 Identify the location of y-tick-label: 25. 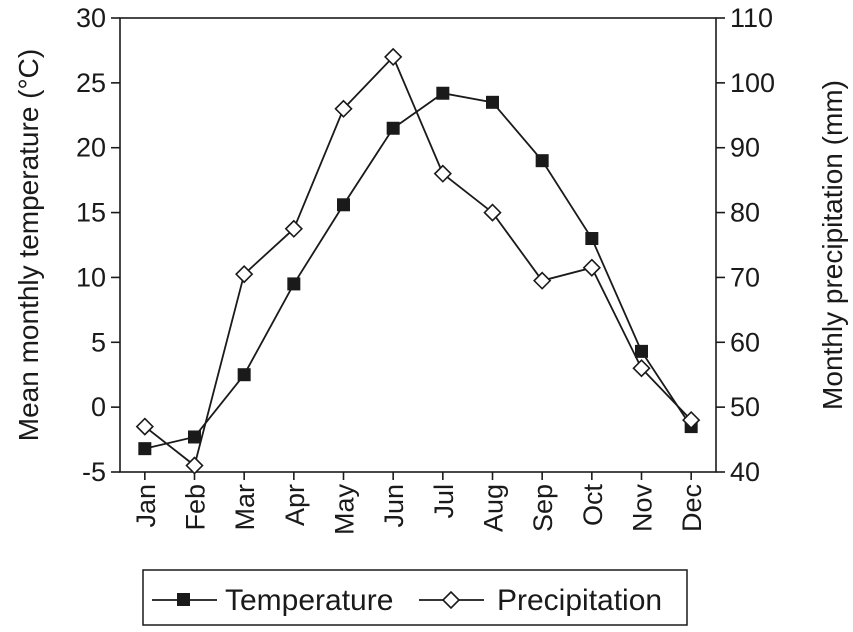
(91, 83).